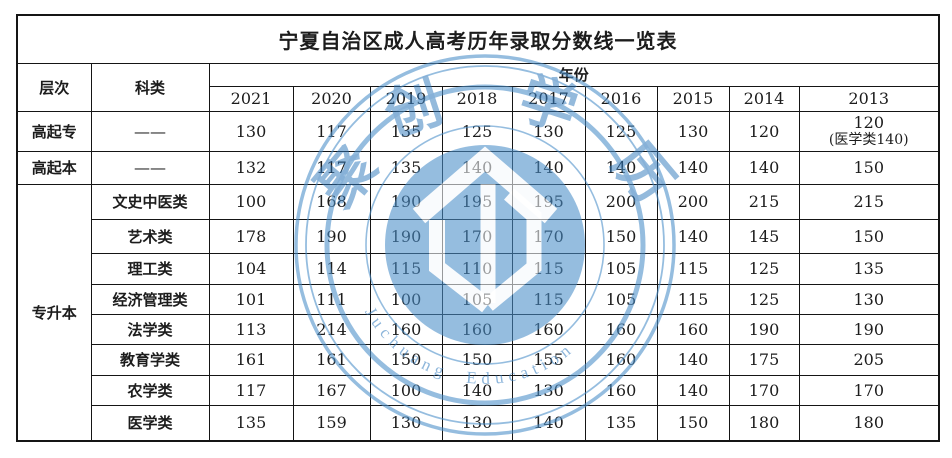 This screenshot has height=458, width=952. Describe the element at coordinates (869, 359) in the screenshot. I see `score-cell: 205` at that location.